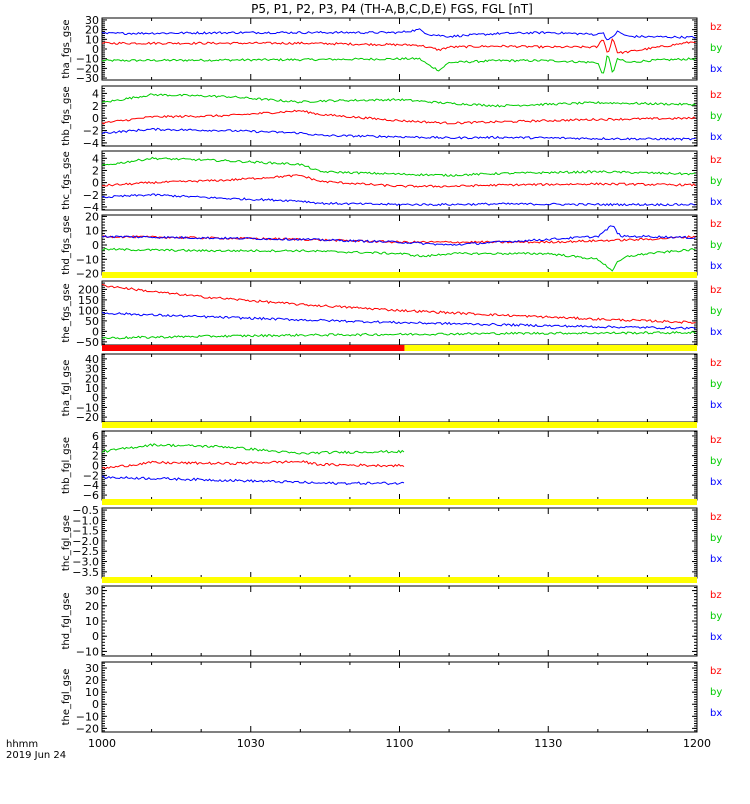 This screenshot has width=750, height=804. Describe the element at coordinates (85, 510) in the screenshot. I see `y-tick-label: −0.5` at that location.